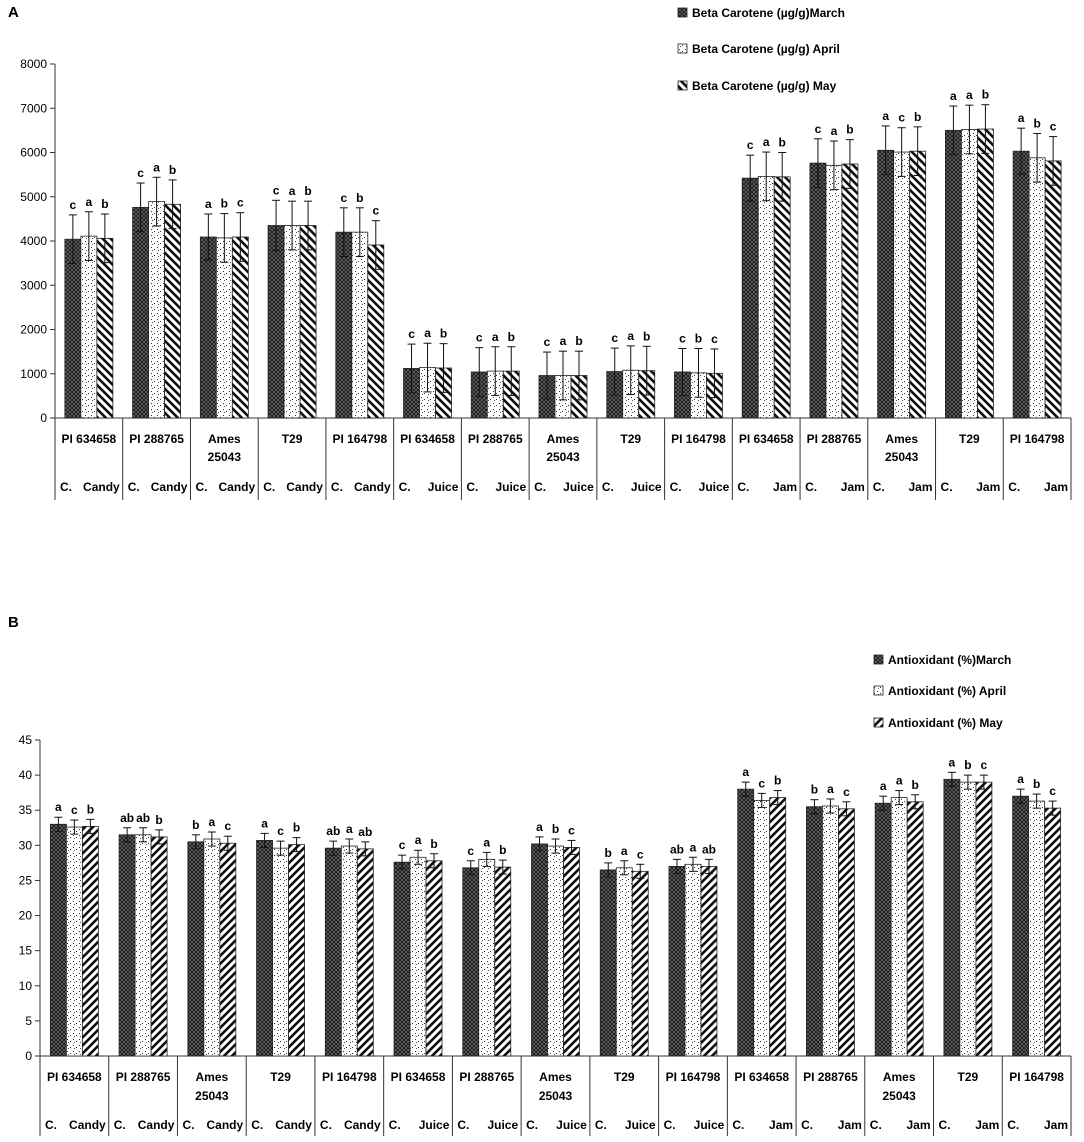 The image size is (1084, 1142). What do you see at coordinates (33, 330) in the screenshot?
I see `y-tick-label: 2000` at bounding box center [33, 330].